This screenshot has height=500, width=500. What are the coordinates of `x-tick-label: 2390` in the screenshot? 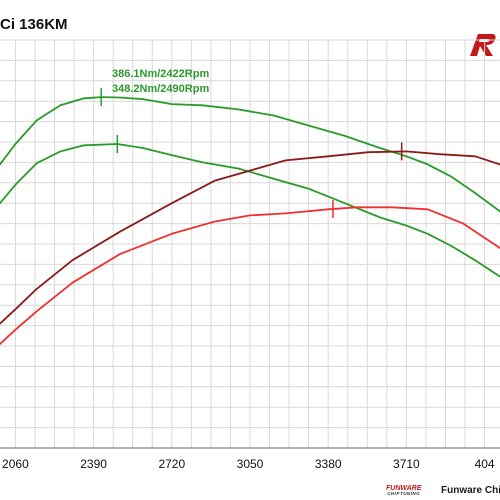 It's located at (93, 464).